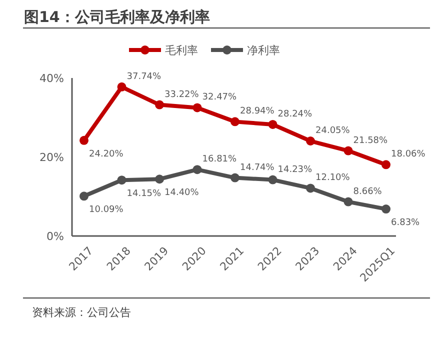 The width and height of the screenshot is (448, 338). I want to click on data-label: 24.20%, so click(106, 154).